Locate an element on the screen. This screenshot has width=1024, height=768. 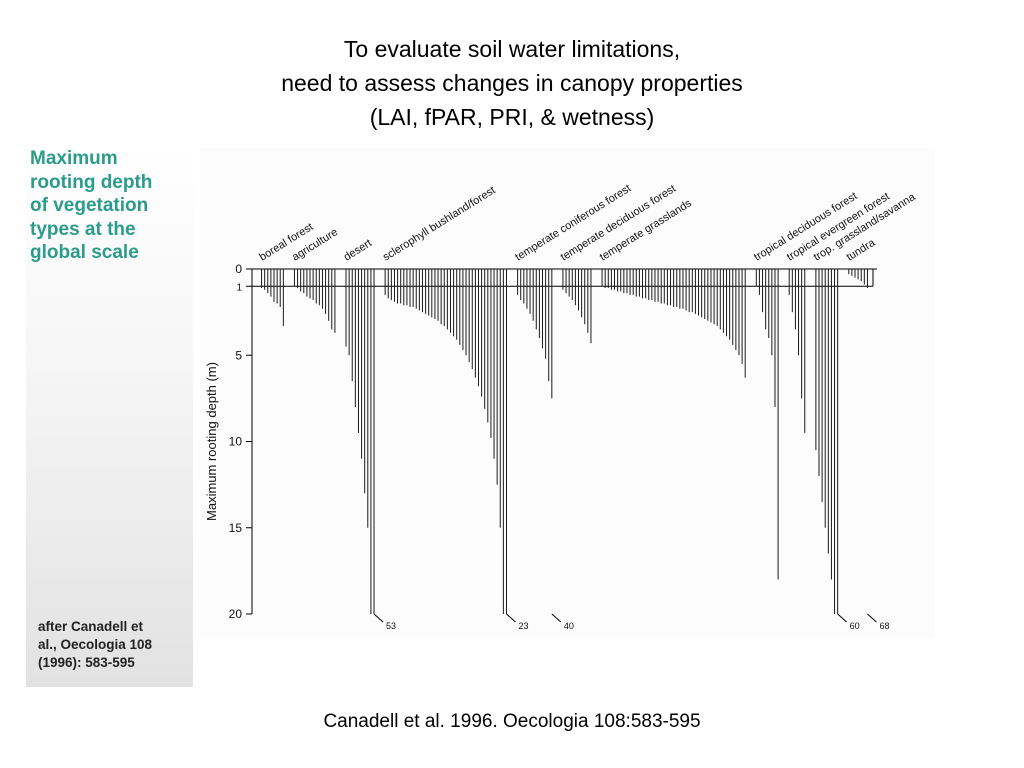
y-tick-label: 1 is located at coordinates (239, 287).